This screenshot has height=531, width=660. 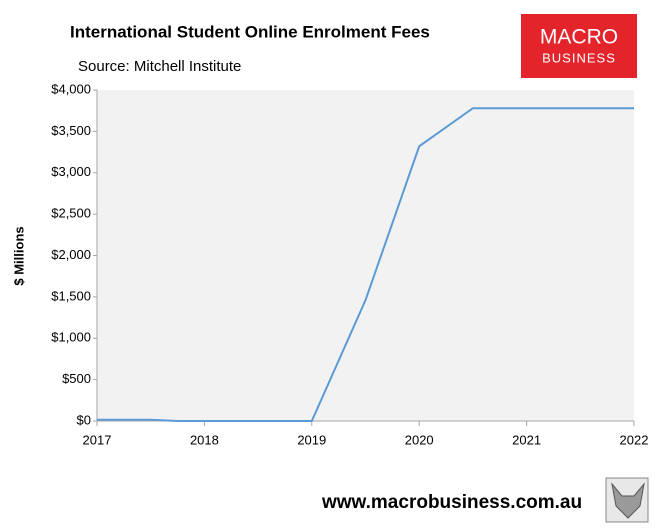 What do you see at coordinates (71, 130) in the screenshot?
I see `y-tick-label: $3,500` at bounding box center [71, 130].